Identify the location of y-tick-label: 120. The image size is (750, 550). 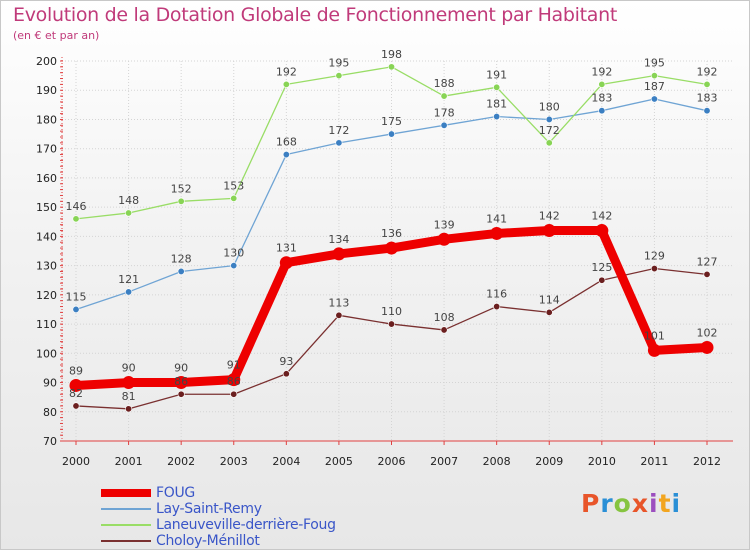
(46, 295).